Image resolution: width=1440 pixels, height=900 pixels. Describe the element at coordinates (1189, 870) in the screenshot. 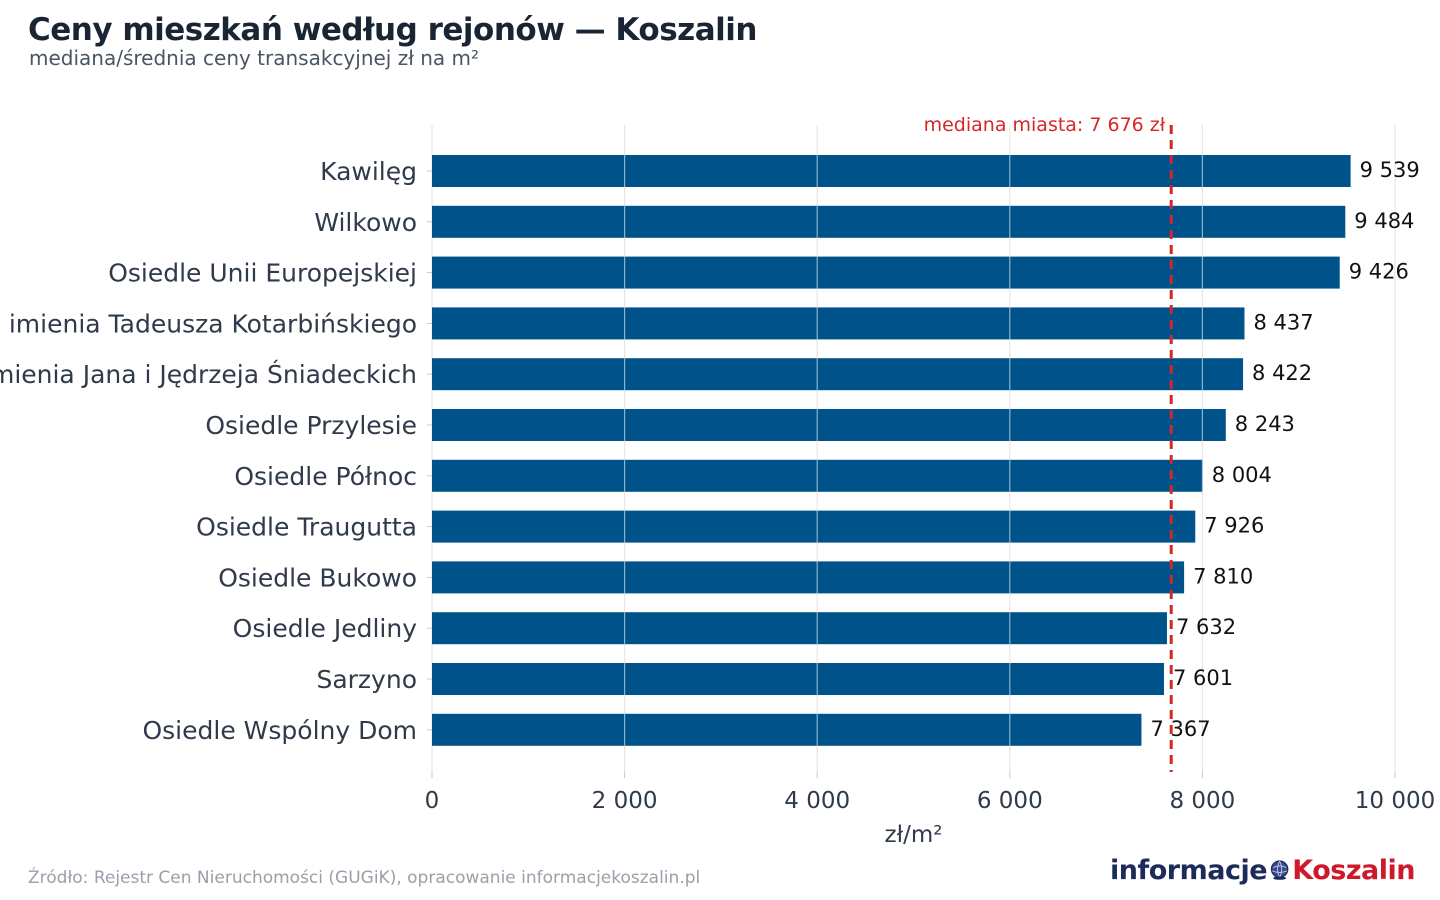

I see `logo-text-informacje: informacje` at that location.